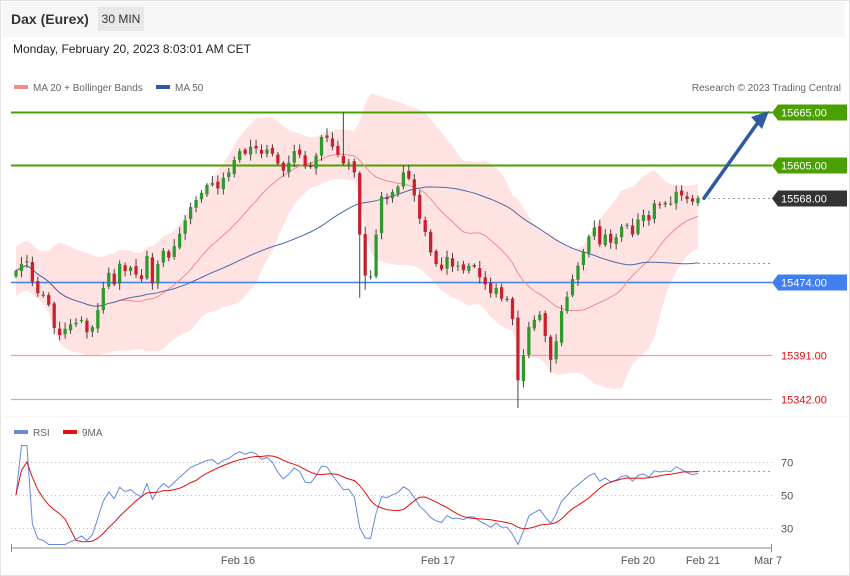 This screenshot has width=850, height=576. Describe the element at coordinates (804, 167) in the screenshot. I see `resistance-tag-label: 15605.00` at that location.